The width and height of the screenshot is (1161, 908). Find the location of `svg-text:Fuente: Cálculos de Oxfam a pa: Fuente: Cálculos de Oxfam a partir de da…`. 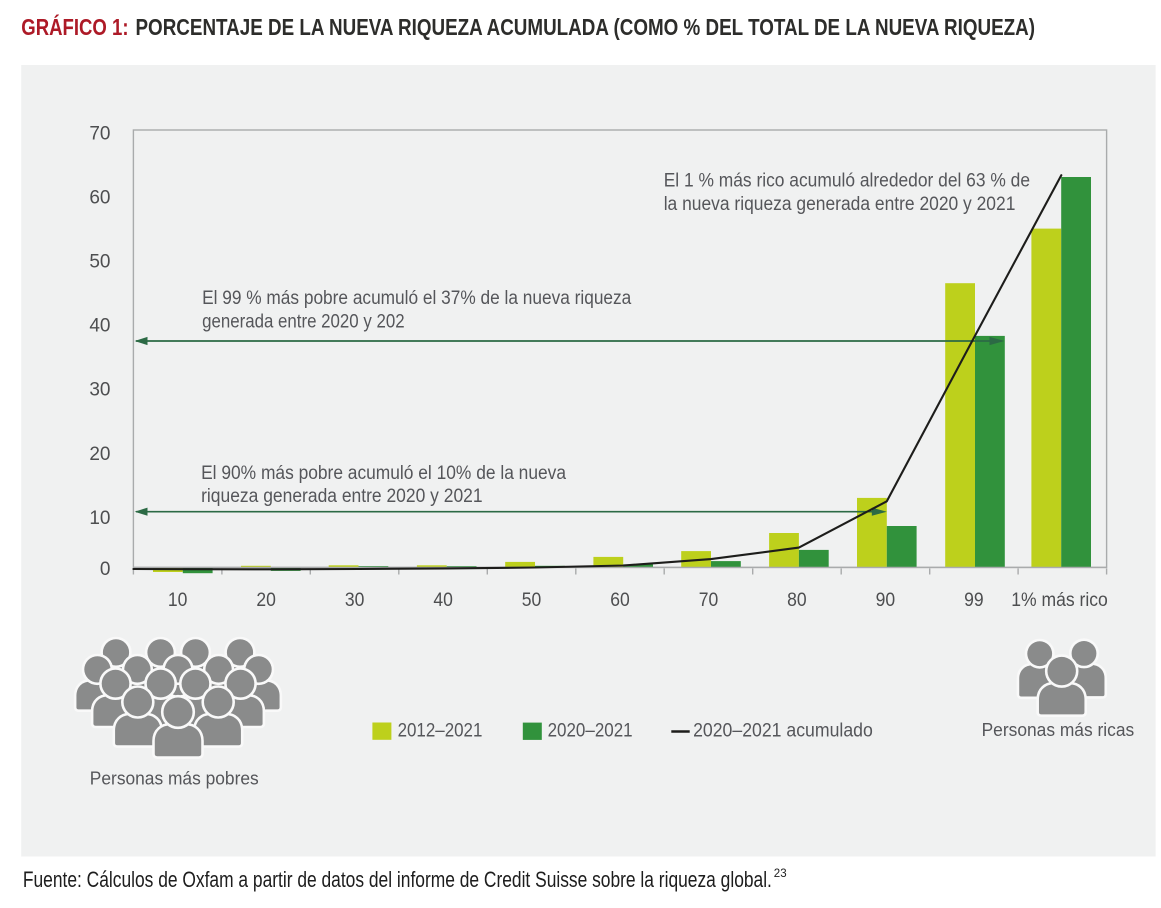

svg-text:Fuente: Cálculos de Oxfam a pa: Fuente: Cálculos de Oxfam a partir de da… is located at coordinates (397, 879).